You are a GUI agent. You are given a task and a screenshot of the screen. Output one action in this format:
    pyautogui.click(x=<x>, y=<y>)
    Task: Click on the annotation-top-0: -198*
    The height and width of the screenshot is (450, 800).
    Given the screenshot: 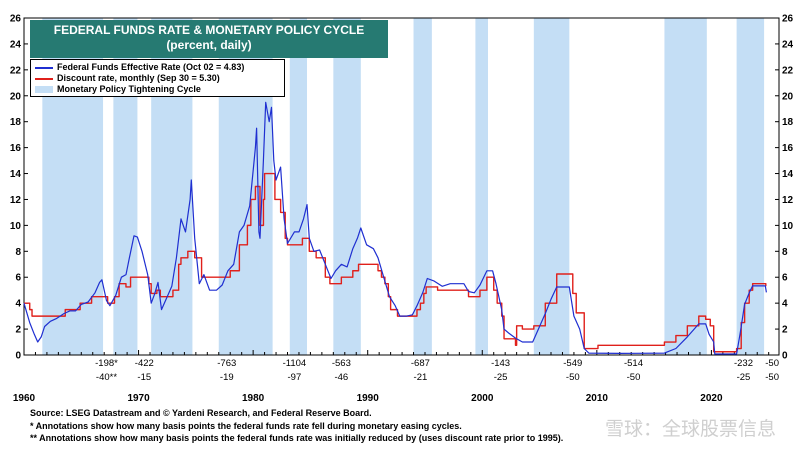 What is the action you would take?
    pyautogui.click(x=106, y=363)
    